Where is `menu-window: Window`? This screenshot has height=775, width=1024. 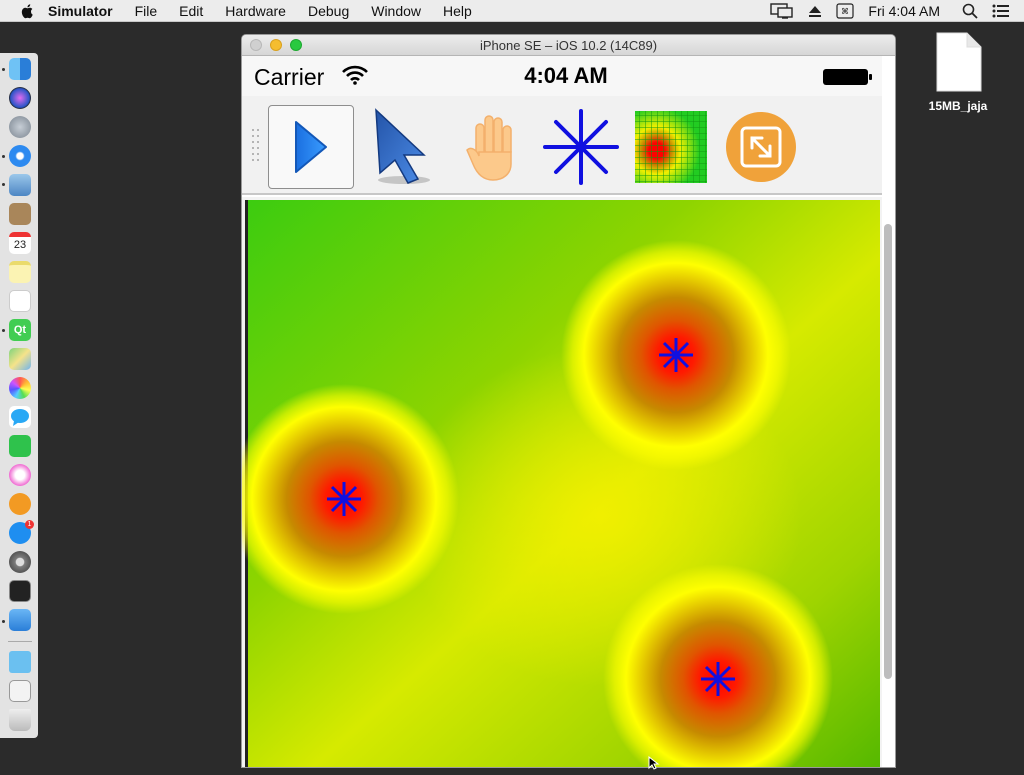
menu-window: Window is located at coordinates (396, 10).